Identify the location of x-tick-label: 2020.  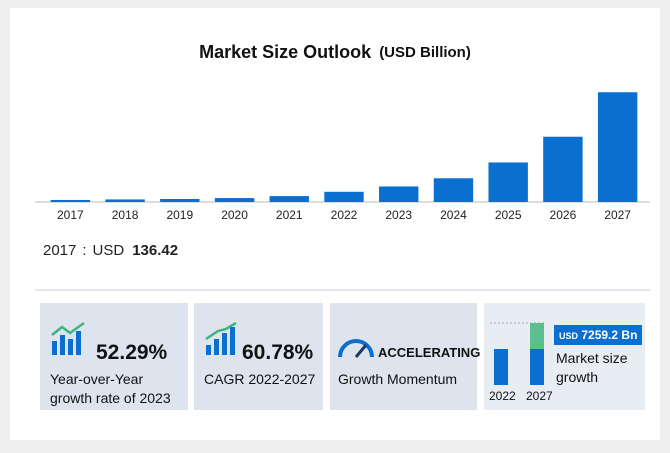
(234, 215).